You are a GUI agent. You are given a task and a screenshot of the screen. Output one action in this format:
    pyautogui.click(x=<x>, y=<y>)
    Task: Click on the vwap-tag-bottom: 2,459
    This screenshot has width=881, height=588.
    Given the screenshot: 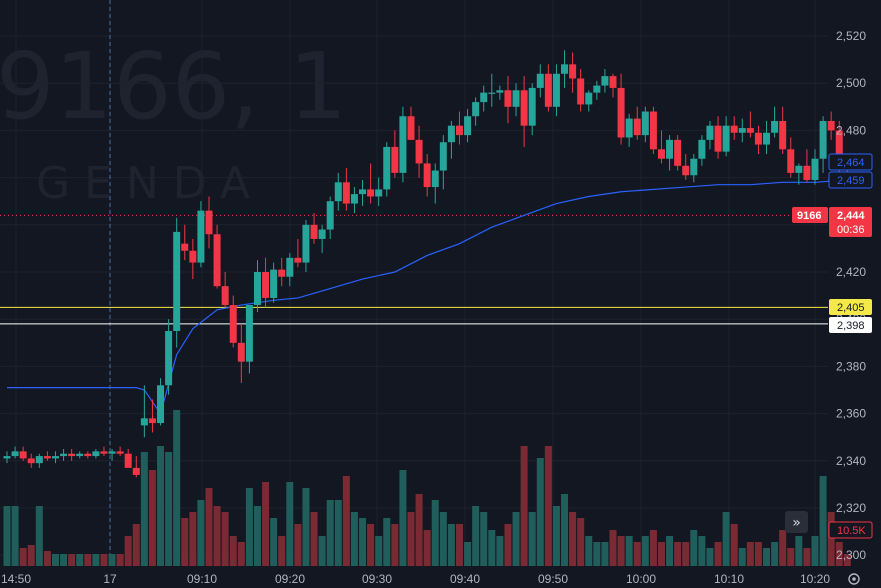 What is the action you would take?
    pyautogui.click(x=850, y=180)
    